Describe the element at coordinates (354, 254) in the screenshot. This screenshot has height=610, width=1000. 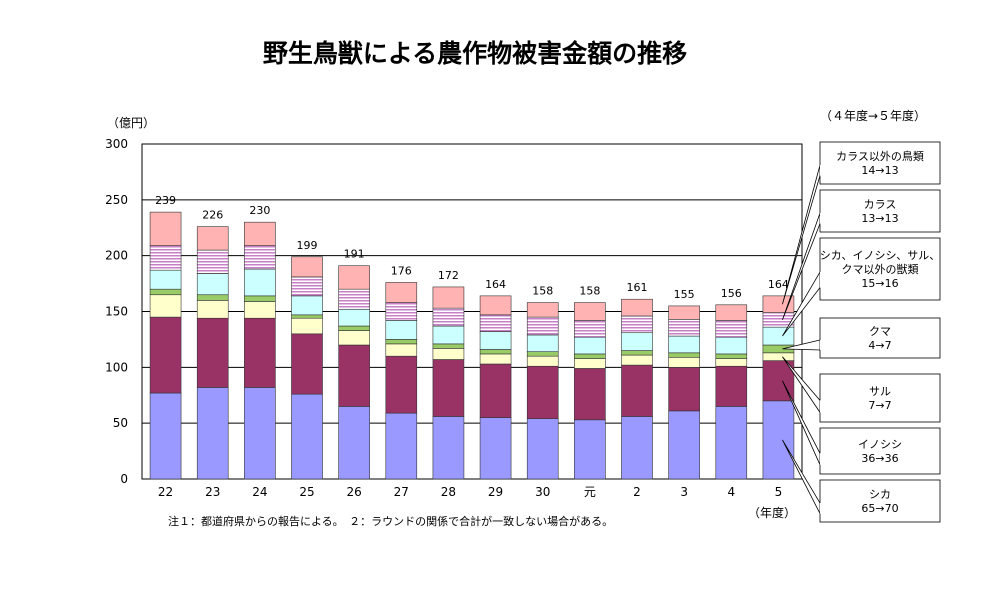
I see `total-label: 191` at that location.